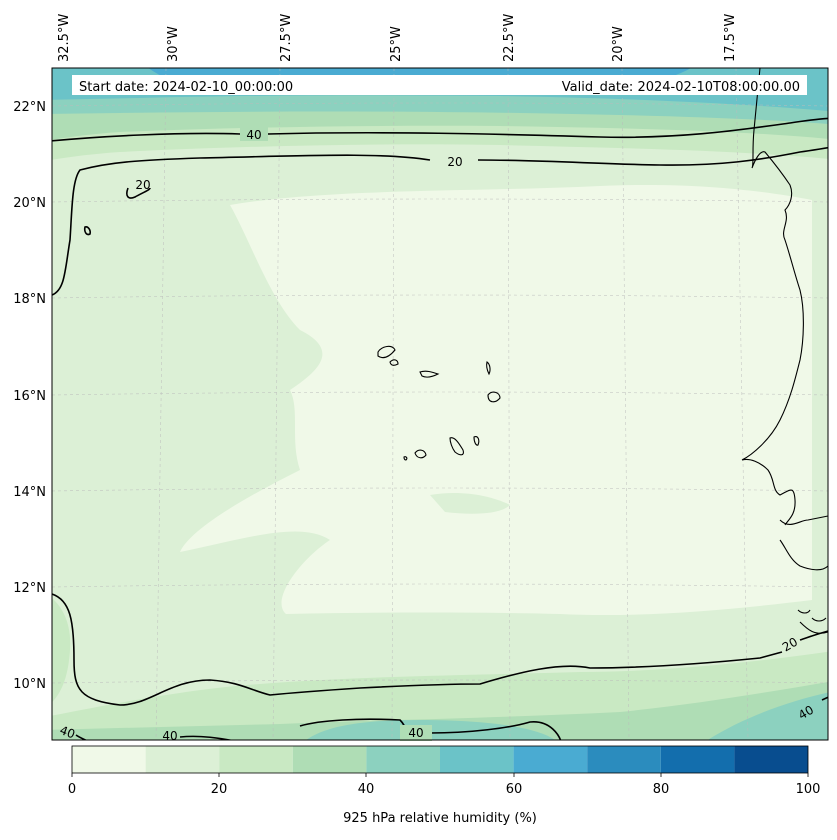 The image size is (837, 840). I want to click on latitude-labels: 22°N 20°N 18°N 16°N 14°N 12°N 10°N, so click(29, 396).